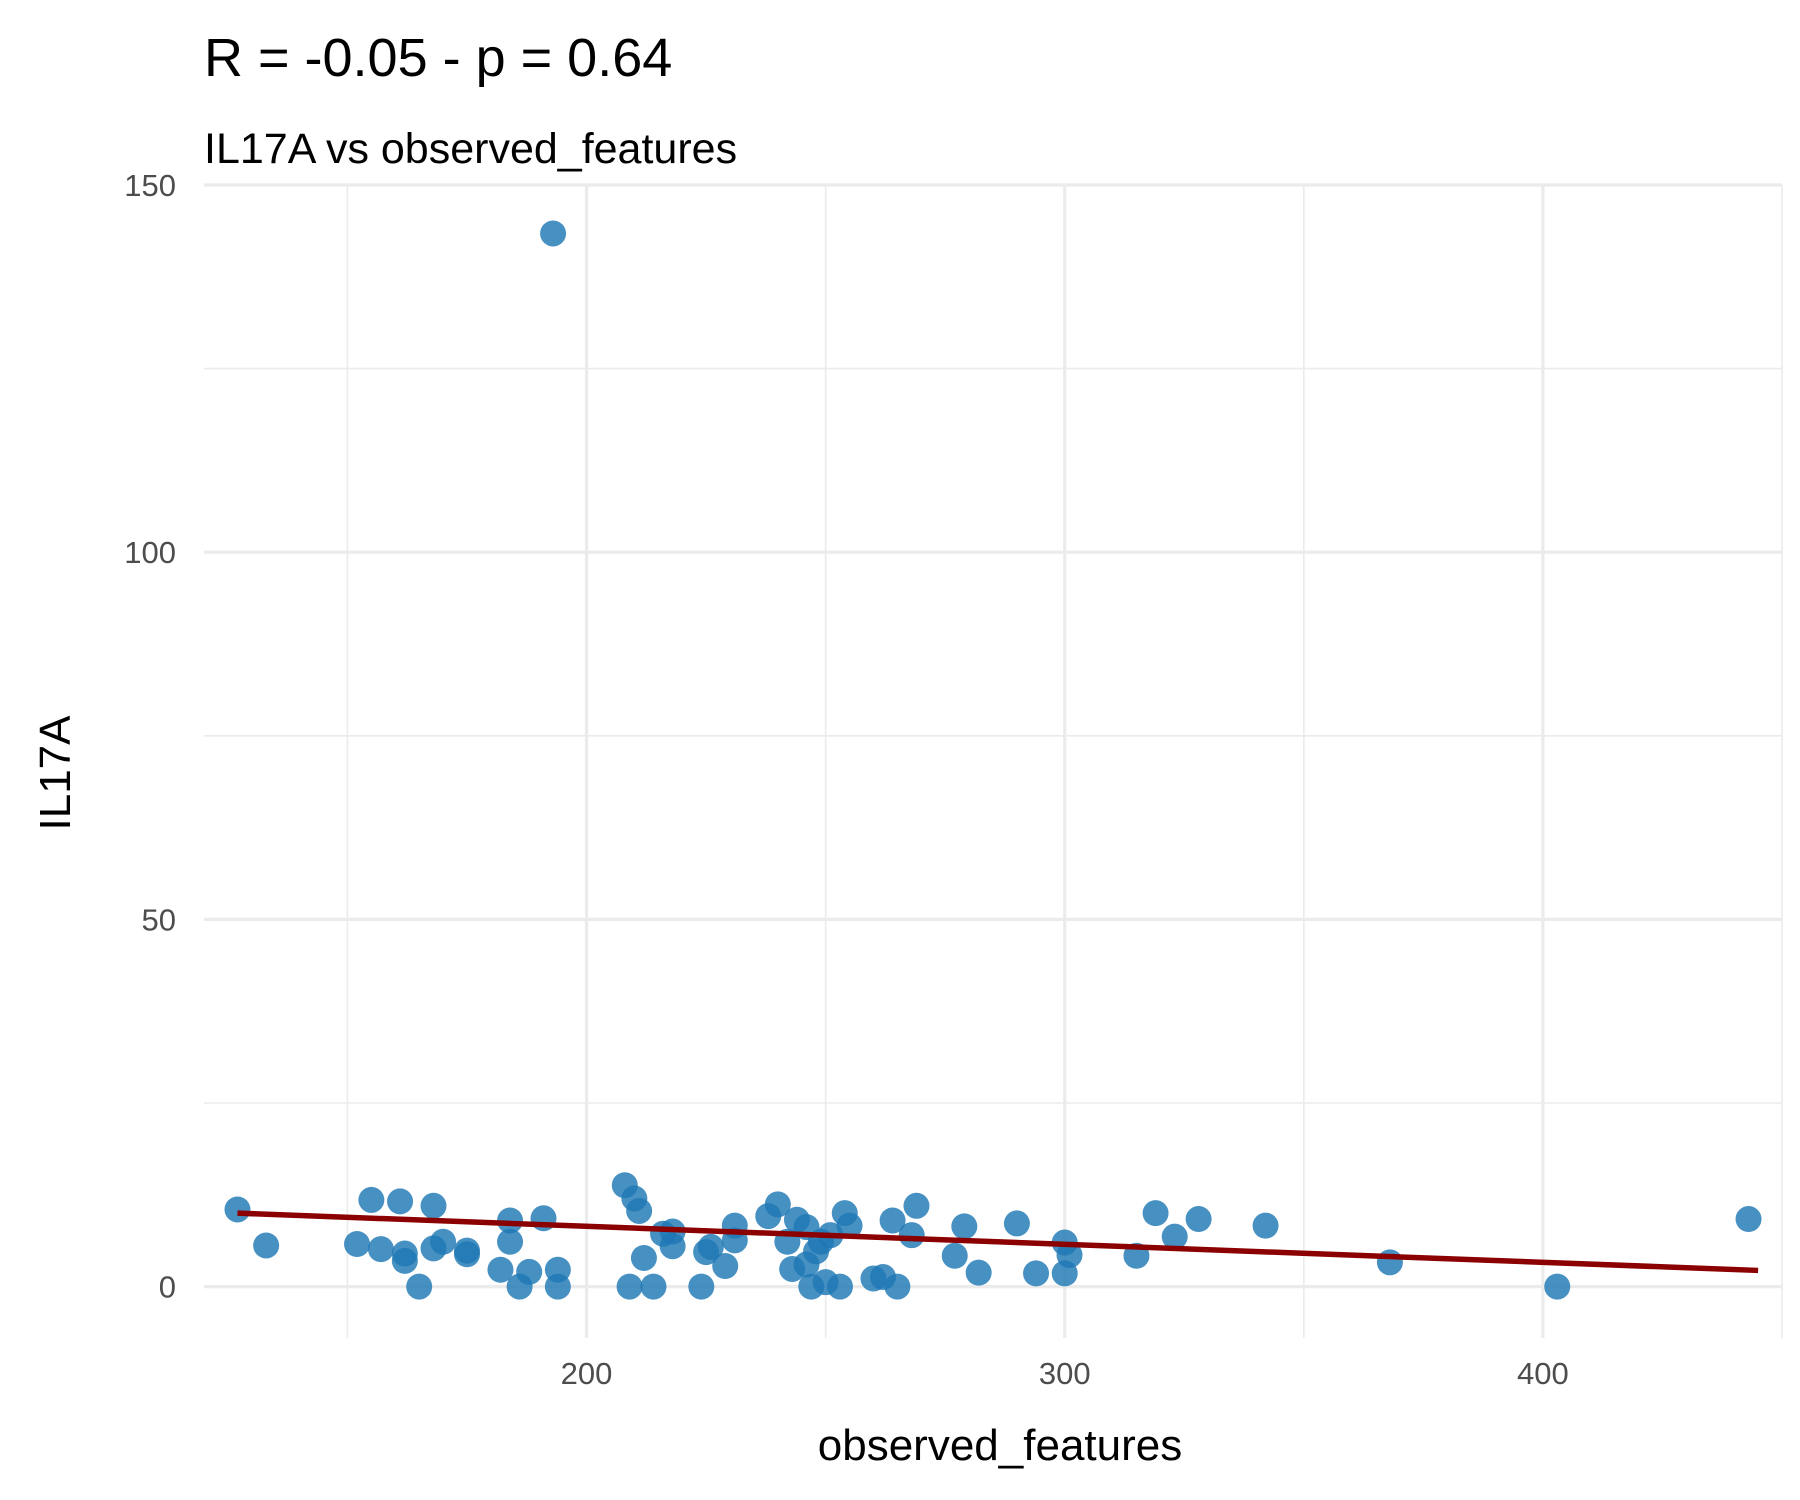 This screenshot has width=1800, height=1500. I want to click on y-tick-label: 0, so click(167, 1287).